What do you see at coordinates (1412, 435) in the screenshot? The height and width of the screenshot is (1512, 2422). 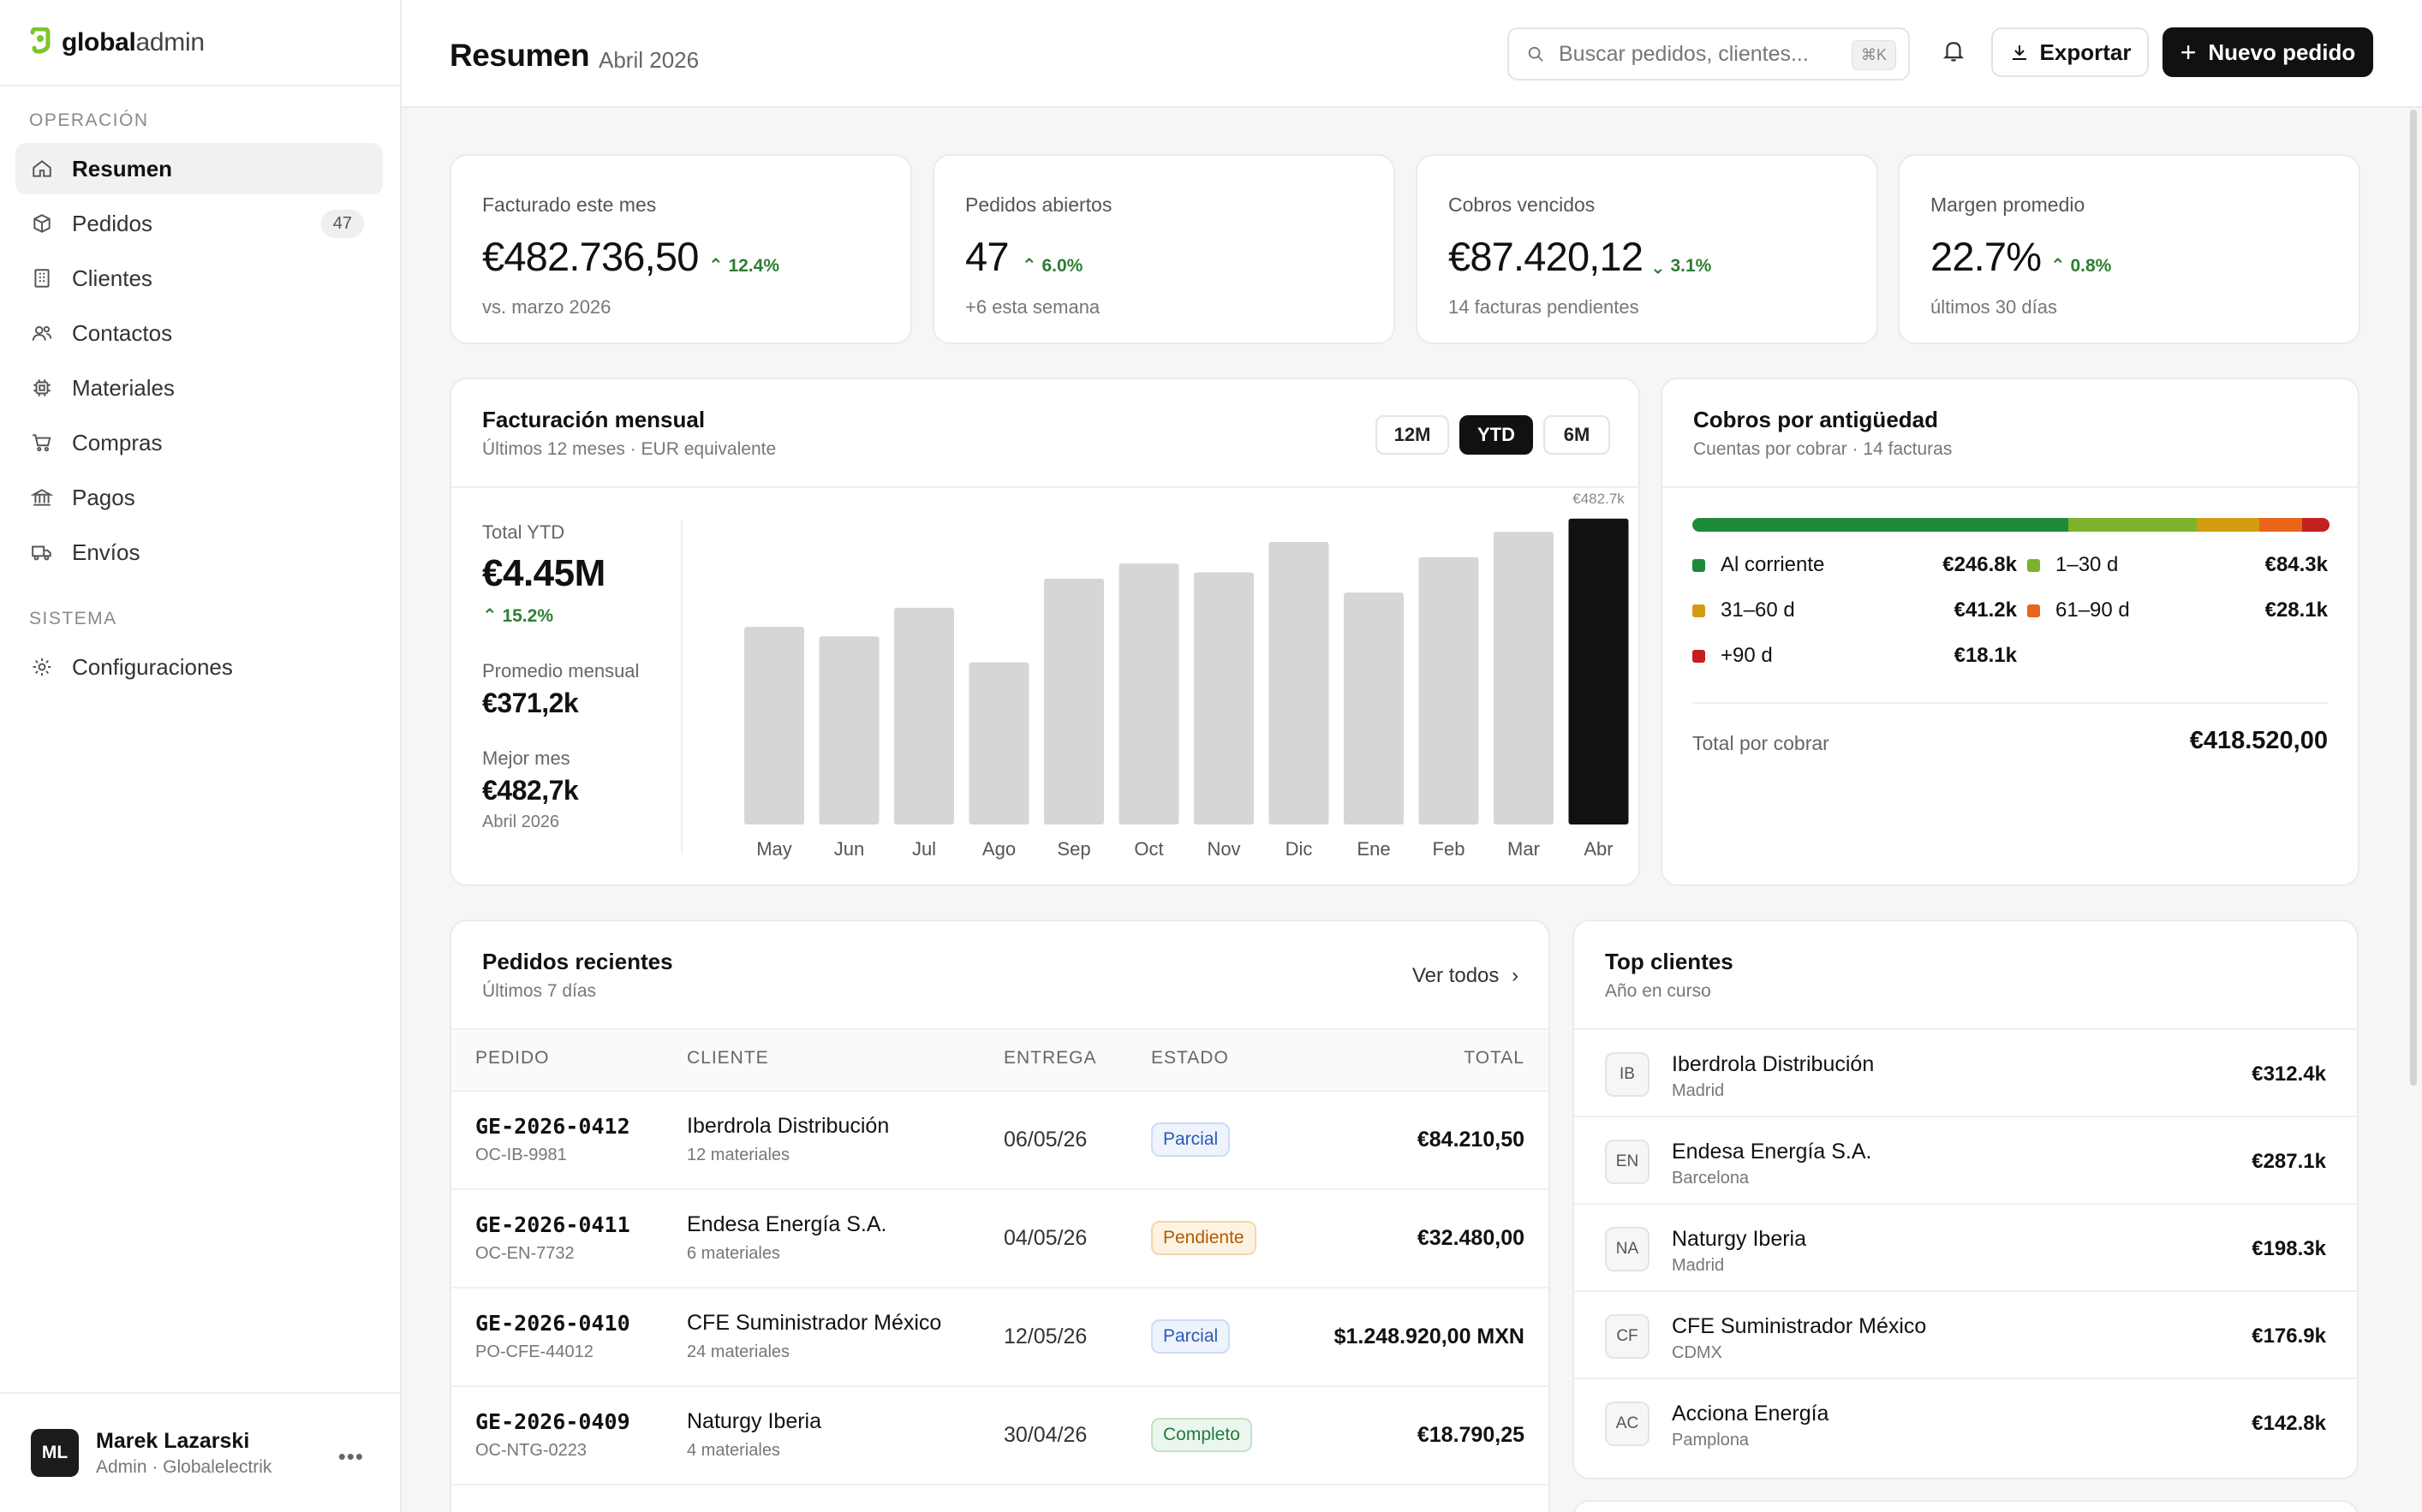 I see `tab-12m: 12M` at bounding box center [1412, 435].